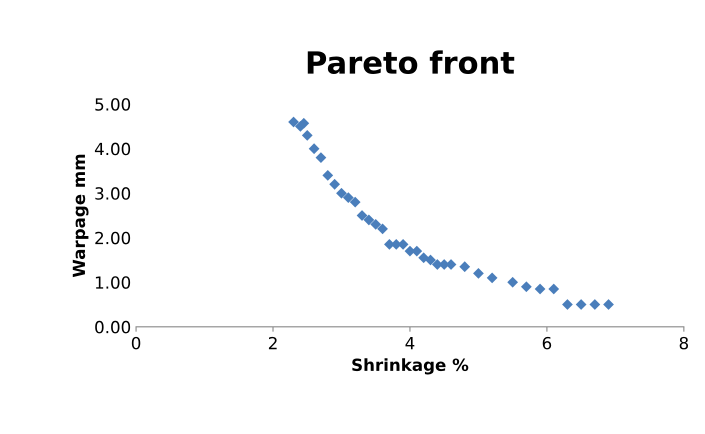  What do you see at coordinates (112, 149) in the screenshot?
I see `y-tick-label: 4.00` at bounding box center [112, 149].